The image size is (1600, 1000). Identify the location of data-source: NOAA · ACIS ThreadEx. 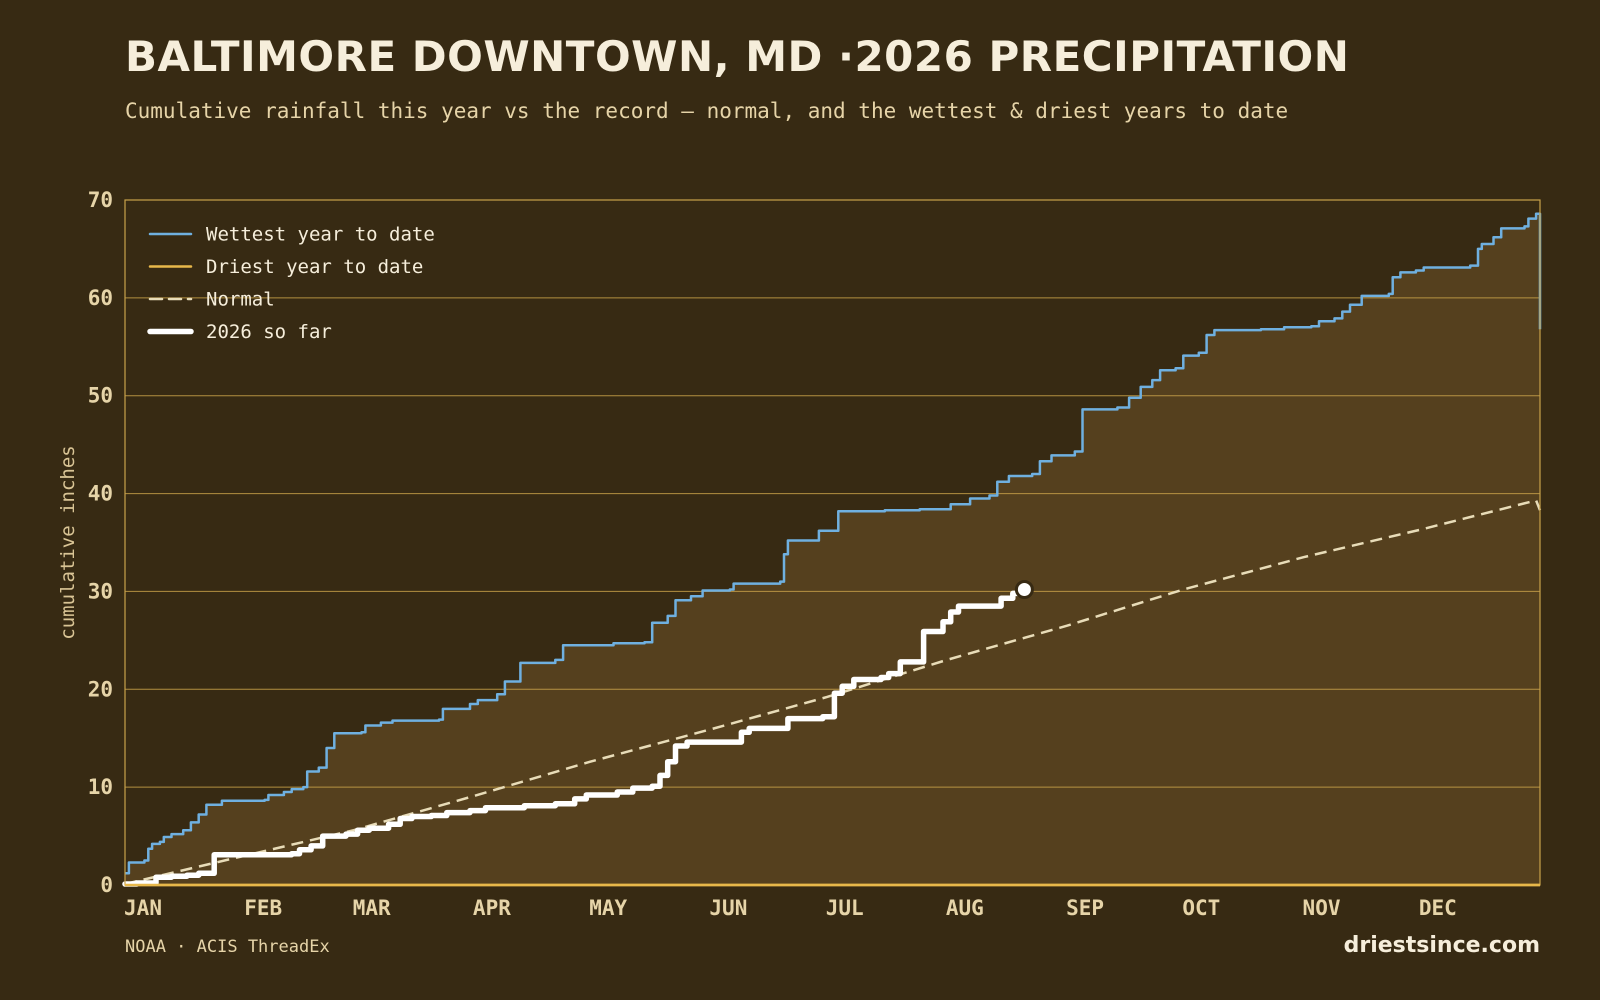
(227, 947).